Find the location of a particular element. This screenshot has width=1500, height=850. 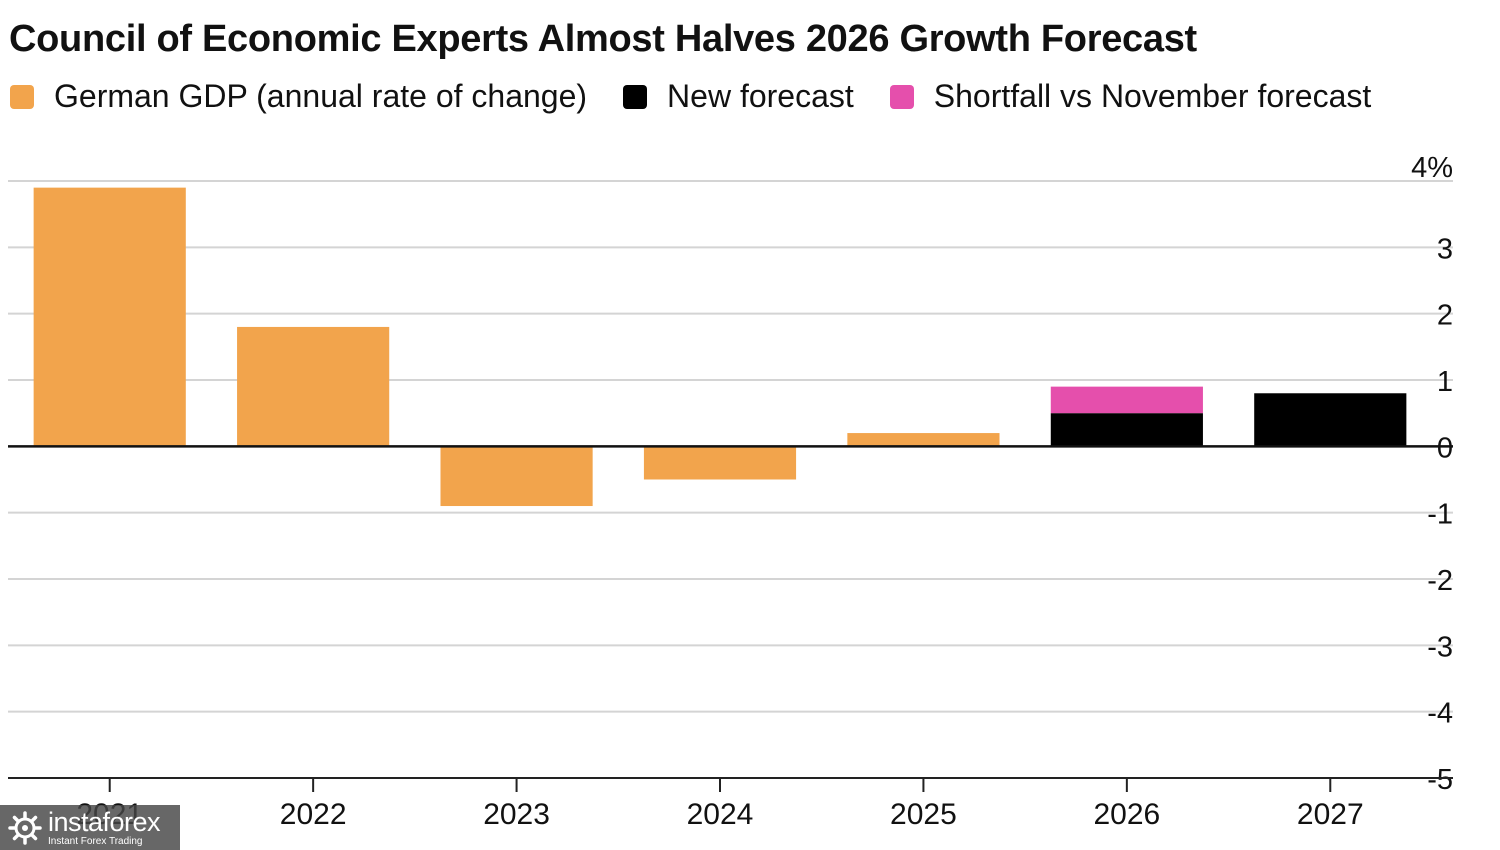

watermark-brand: instaforex is located at coordinates (104, 821).